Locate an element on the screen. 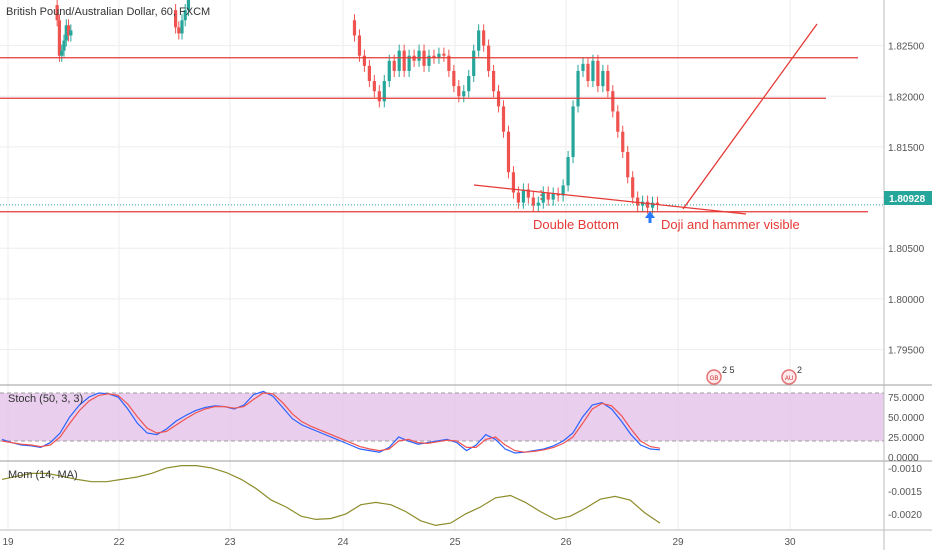 Image resolution: width=932 pixels, height=550 pixels. stoch-d-line is located at coordinates (331, 422).